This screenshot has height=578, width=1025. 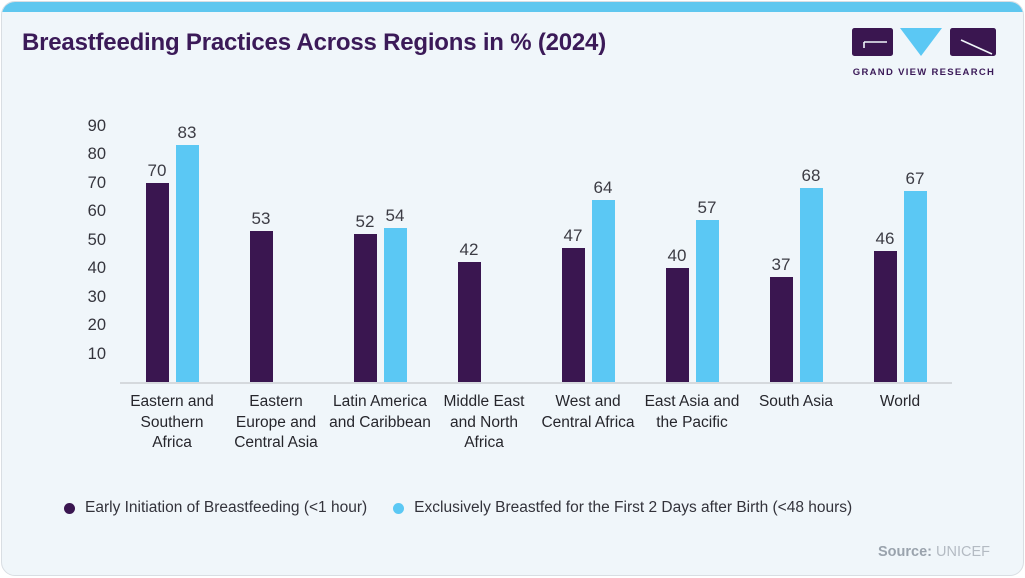 What do you see at coordinates (96, 353) in the screenshot?
I see `y-tick-label: 10` at bounding box center [96, 353].